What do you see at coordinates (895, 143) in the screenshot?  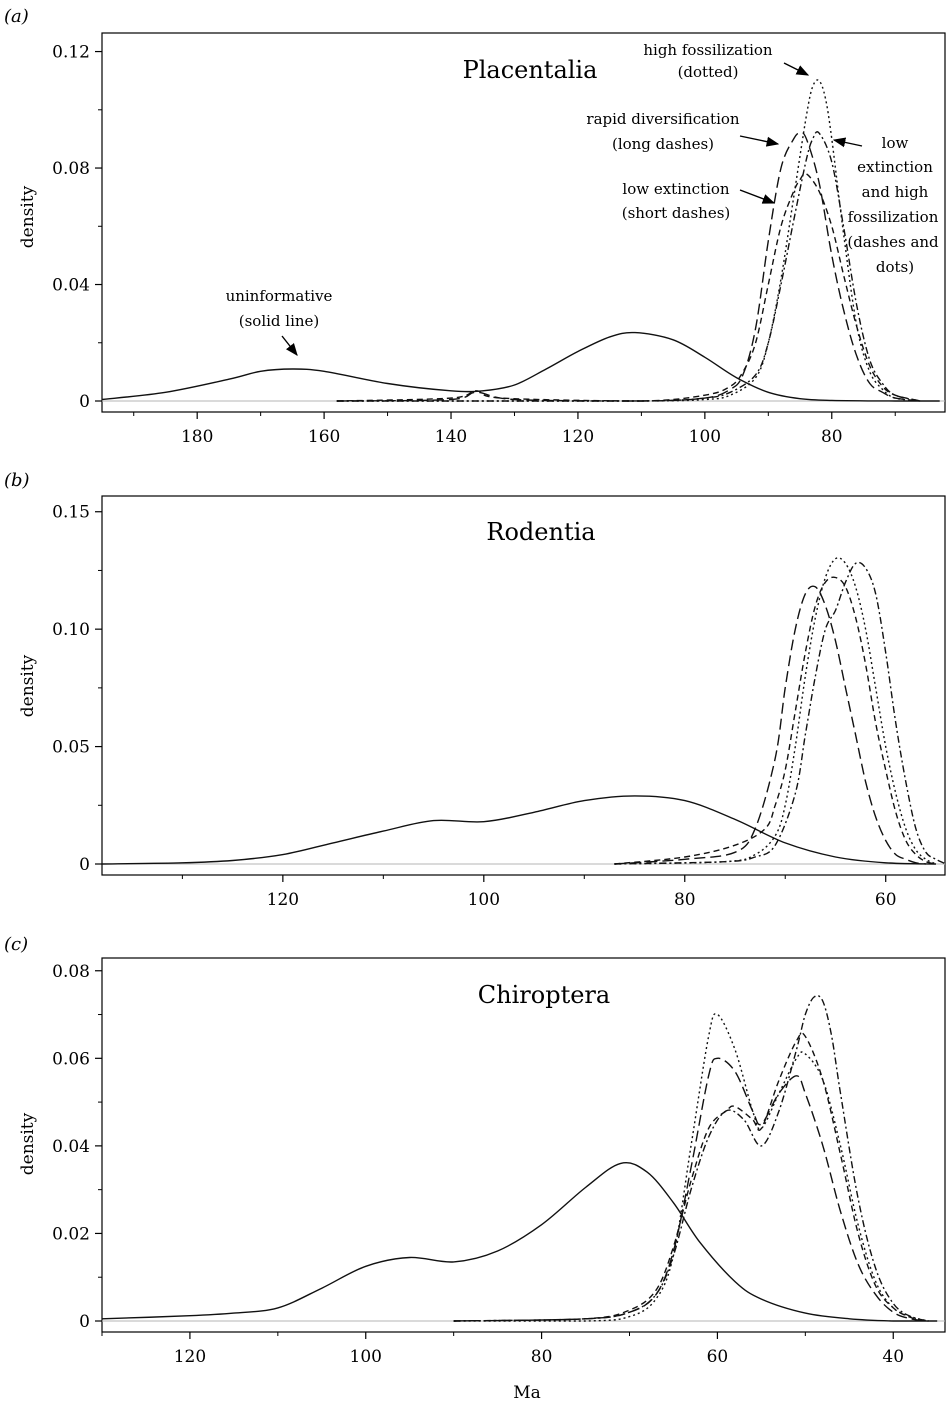 I see `annotation-lehf-line1: low` at bounding box center [895, 143].